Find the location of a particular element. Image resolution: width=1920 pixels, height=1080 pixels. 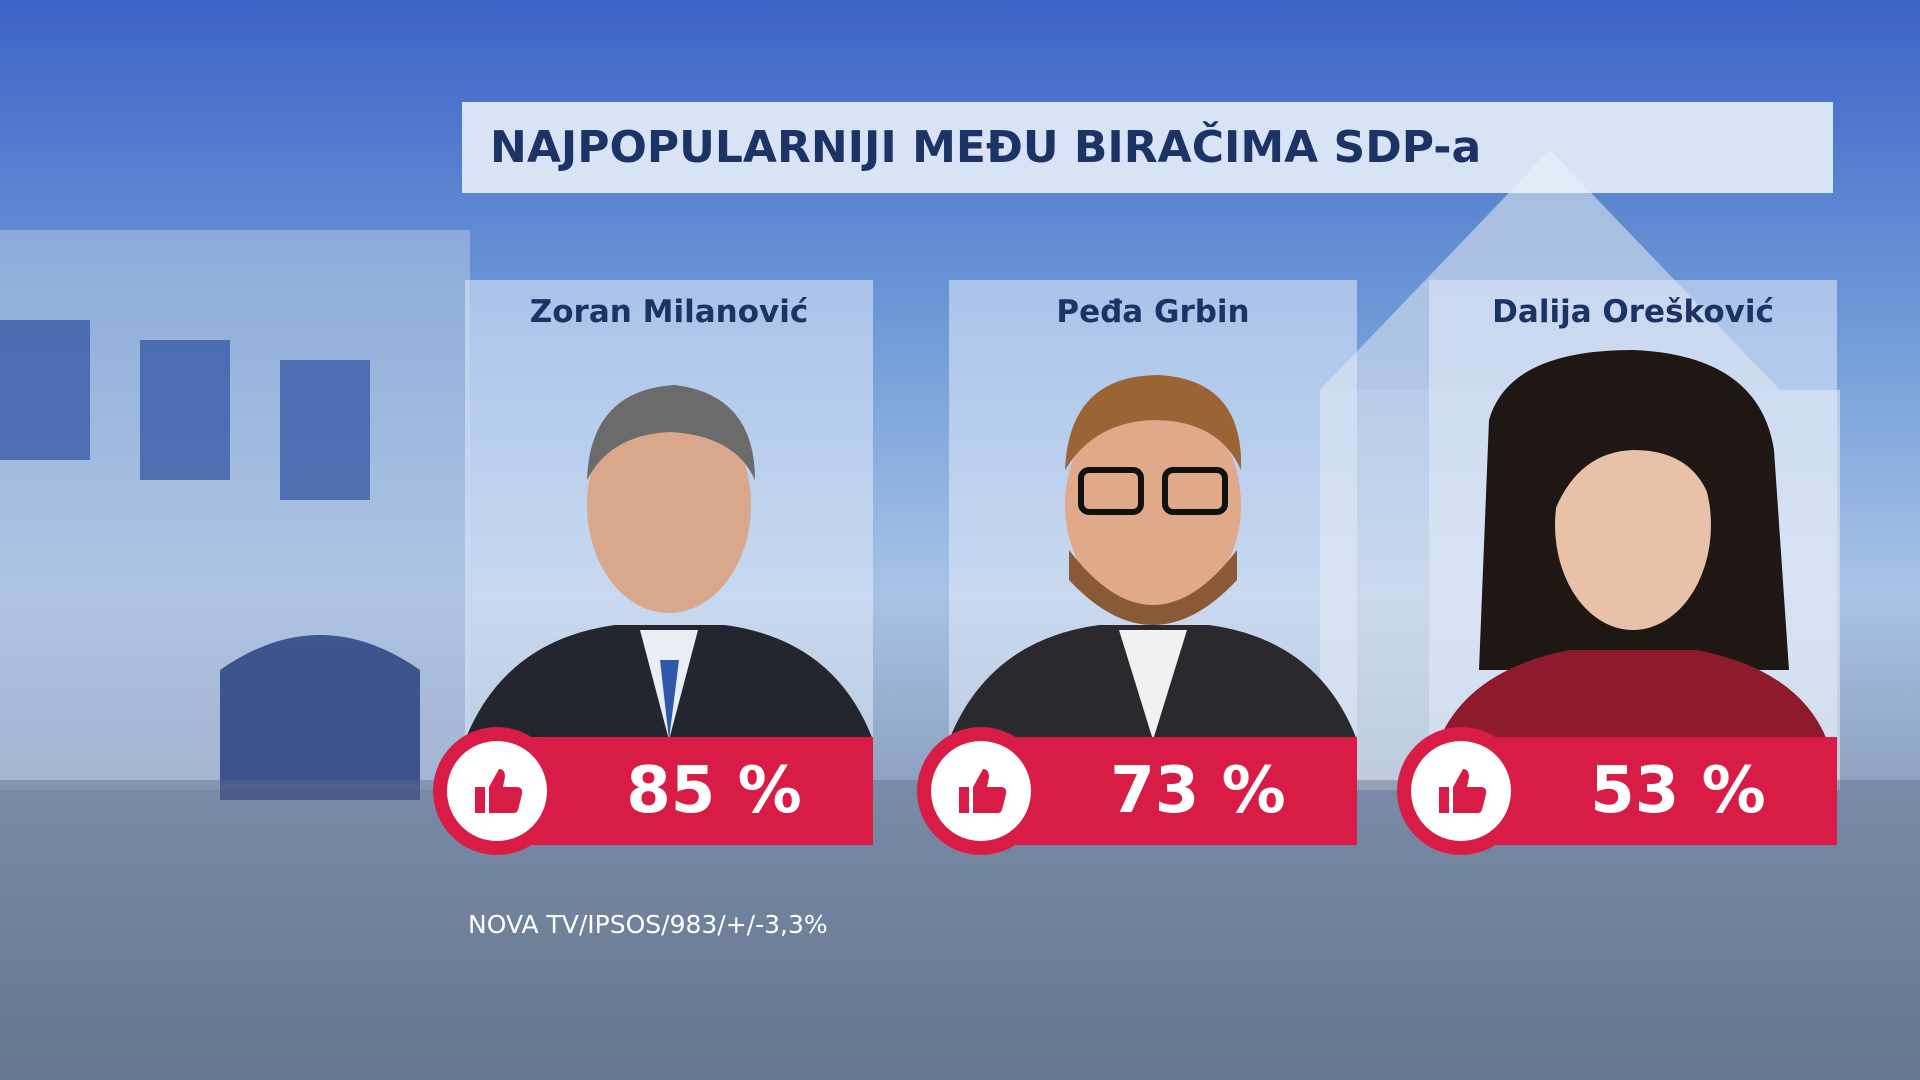

title-box: NAJPOPULARNIJI MEĐU BIRAČIMA SDP-a is located at coordinates (1147, 147).